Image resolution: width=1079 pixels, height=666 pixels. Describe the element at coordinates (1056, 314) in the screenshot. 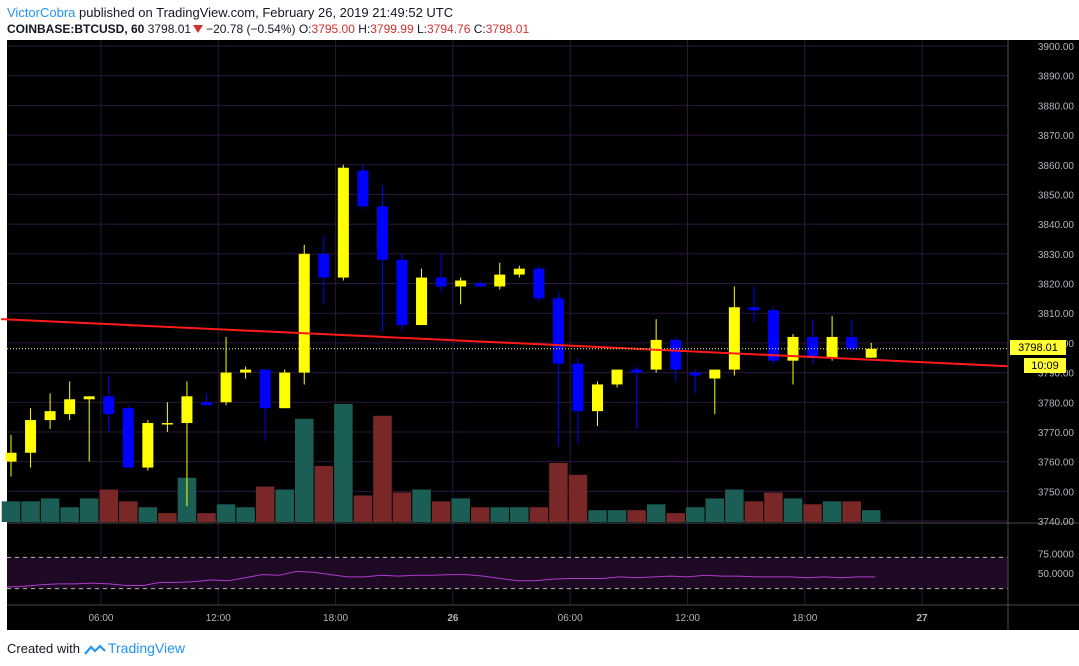

I see `price-tick-label: 3810.00` at that location.